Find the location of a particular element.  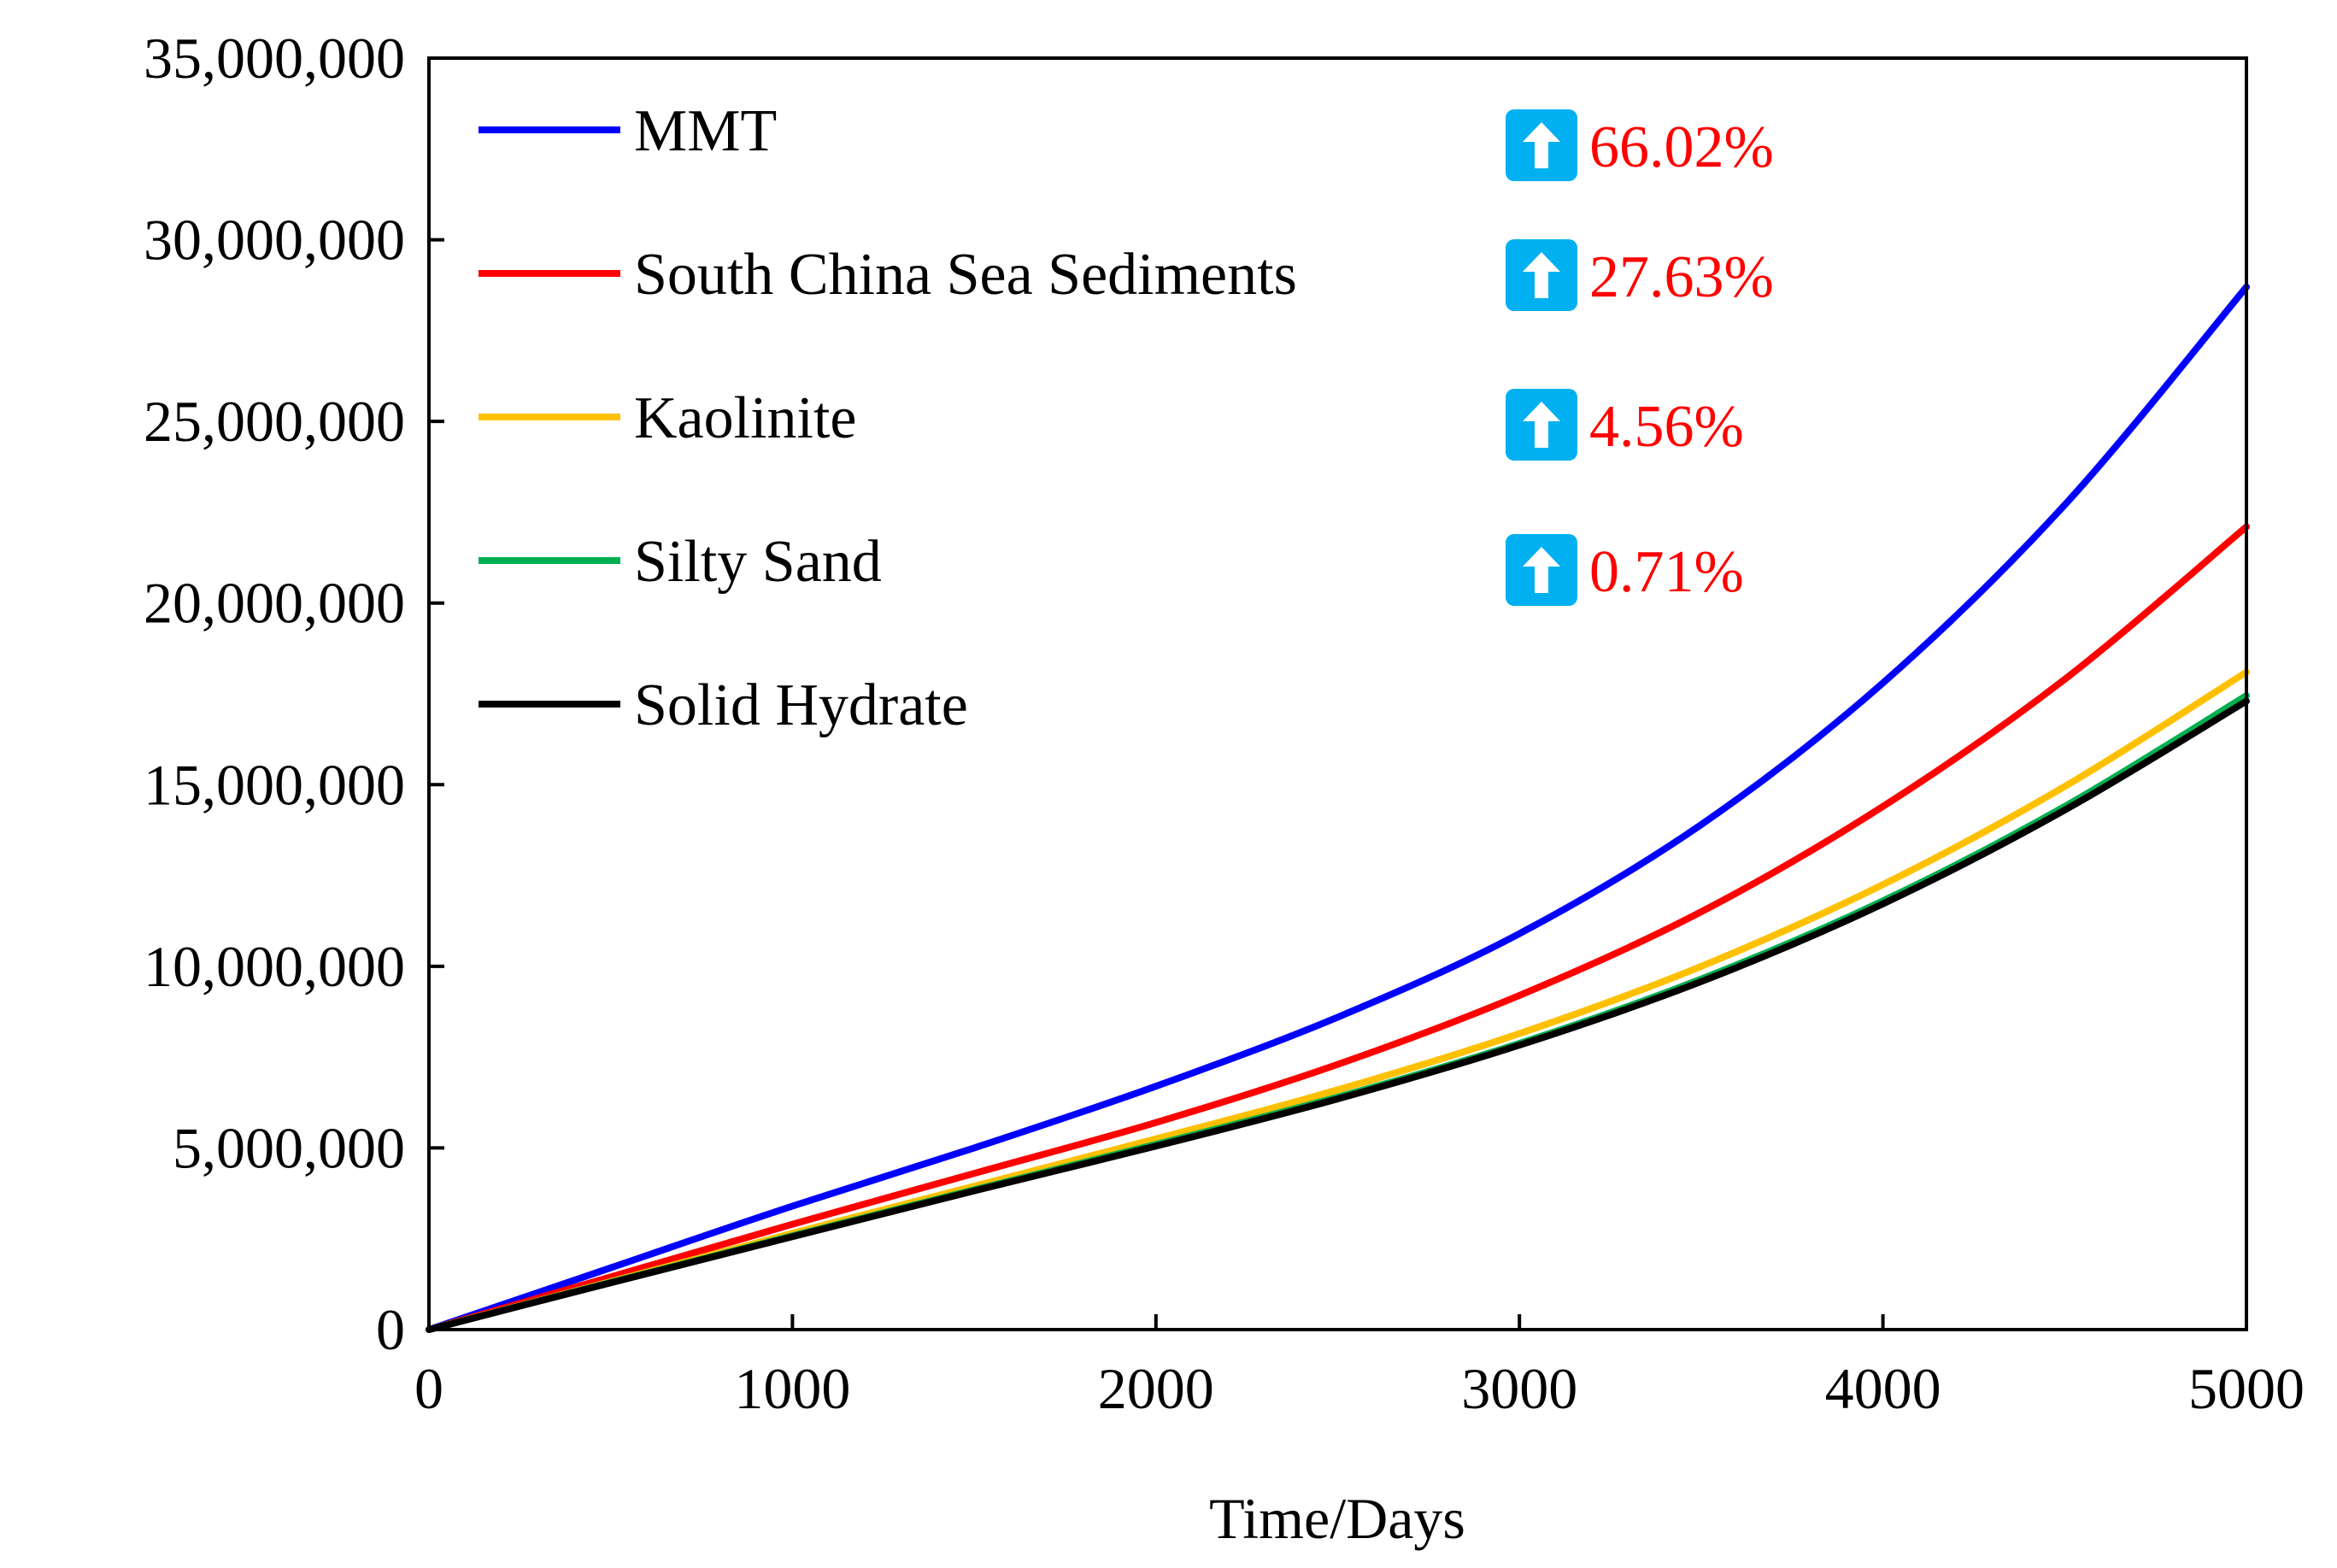

legend-label-silty-sand: Silty Sand is located at coordinates (758, 562).